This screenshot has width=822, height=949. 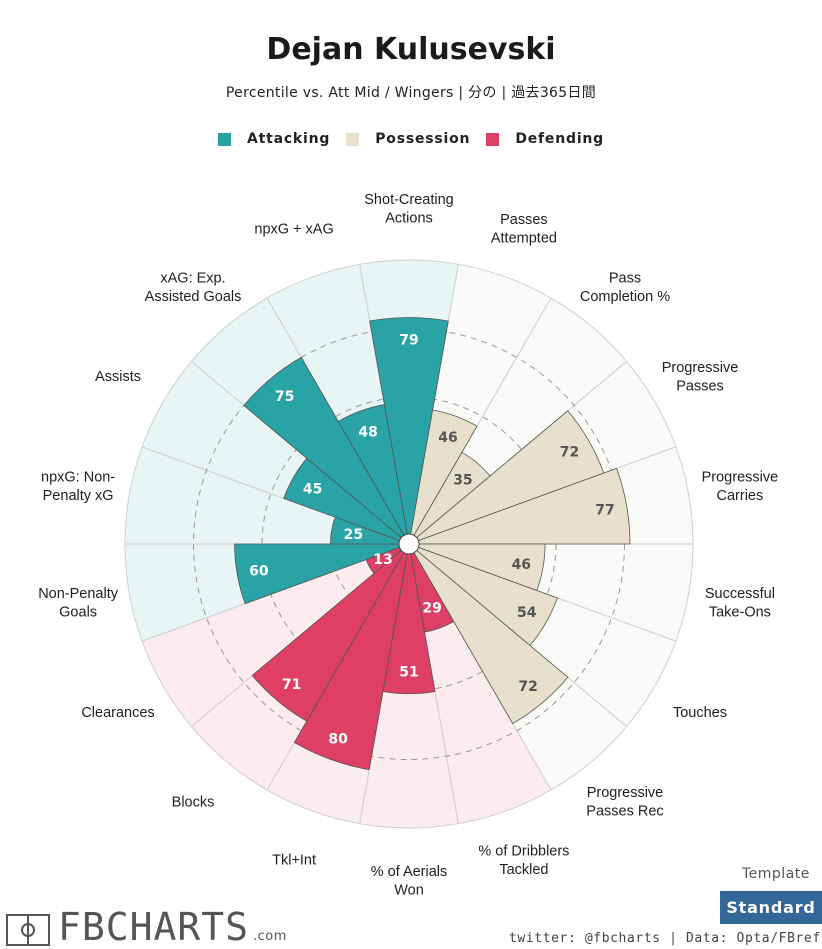 I want to click on category-label-15: Assists, so click(x=118, y=377).